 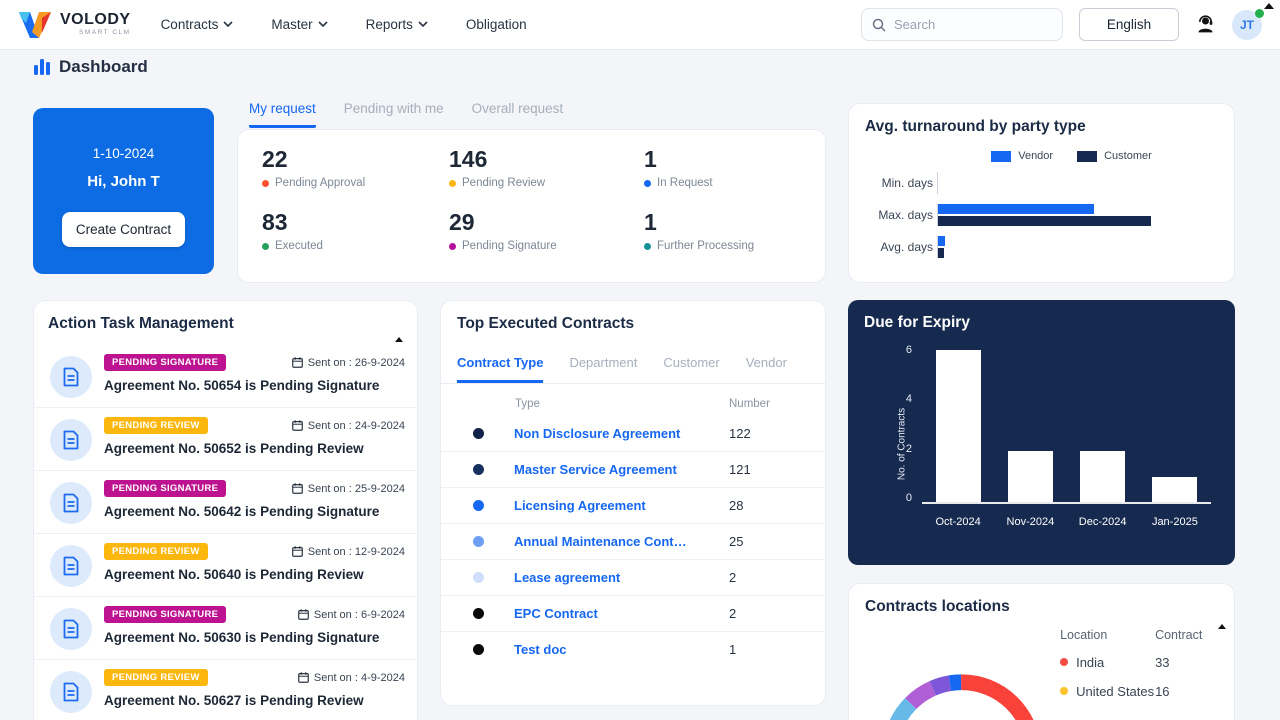 What do you see at coordinates (462, 222) in the screenshot?
I see `stat-value: 29` at bounding box center [462, 222].